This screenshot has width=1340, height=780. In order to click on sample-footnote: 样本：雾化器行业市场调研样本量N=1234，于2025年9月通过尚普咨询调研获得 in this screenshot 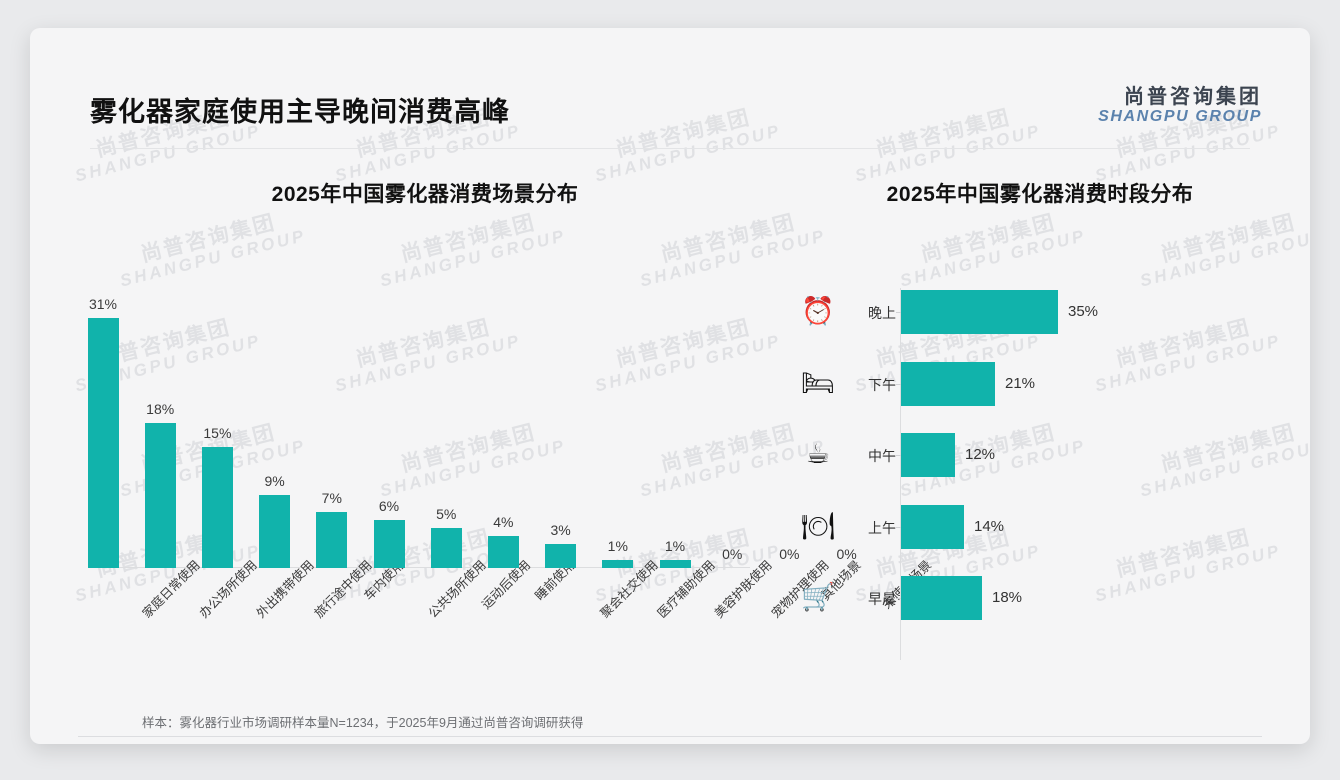, I will do `click(363, 723)`.